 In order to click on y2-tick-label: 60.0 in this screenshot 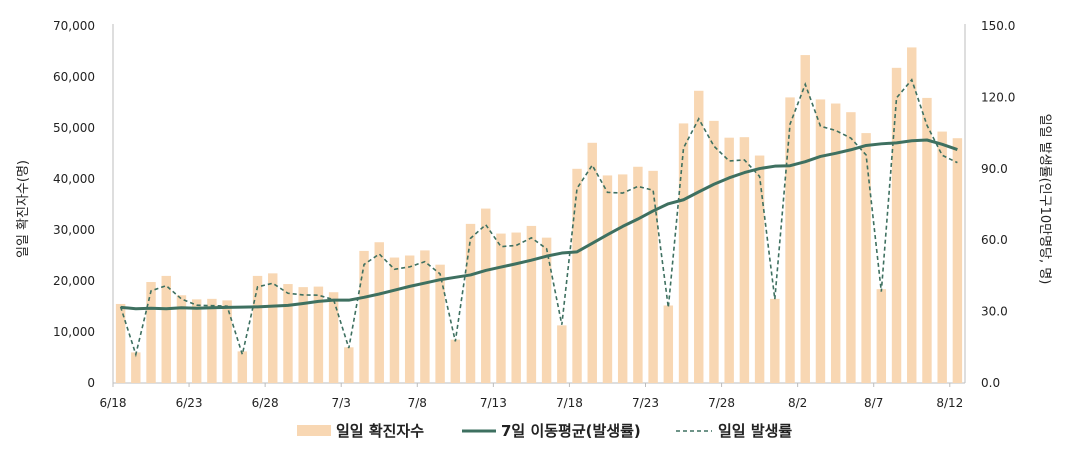, I will do `click(994, 240)`.